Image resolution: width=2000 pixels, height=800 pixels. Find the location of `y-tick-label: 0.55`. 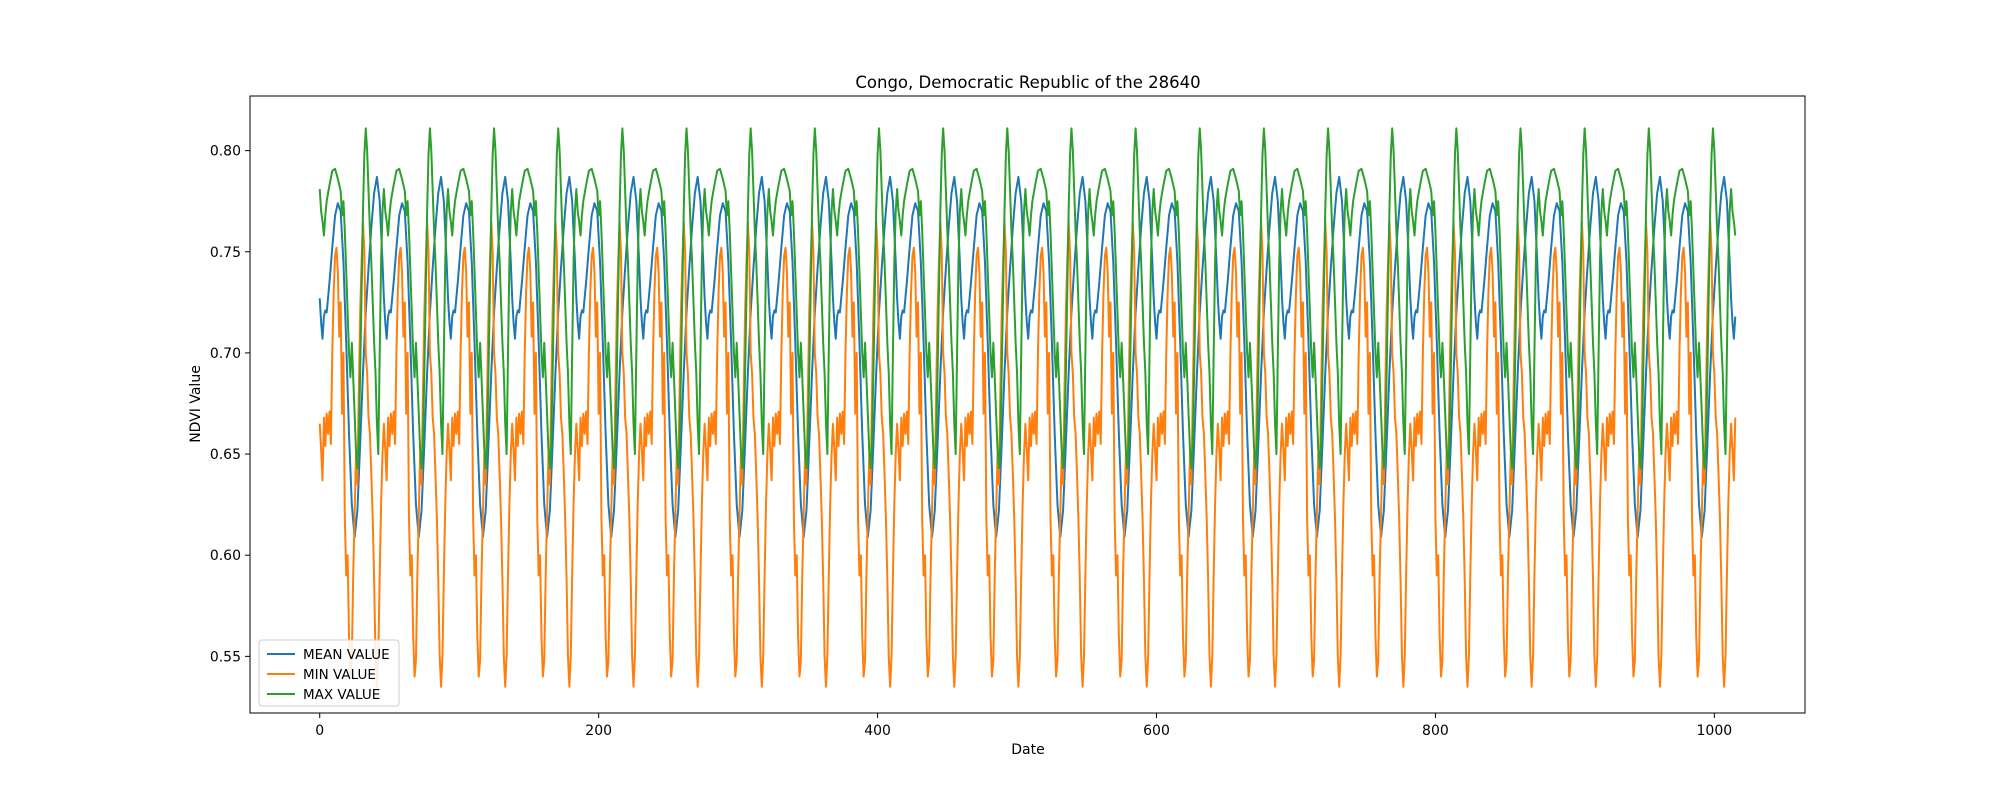

y-tick-label: 0.55 is located at coordinates (225, 657).